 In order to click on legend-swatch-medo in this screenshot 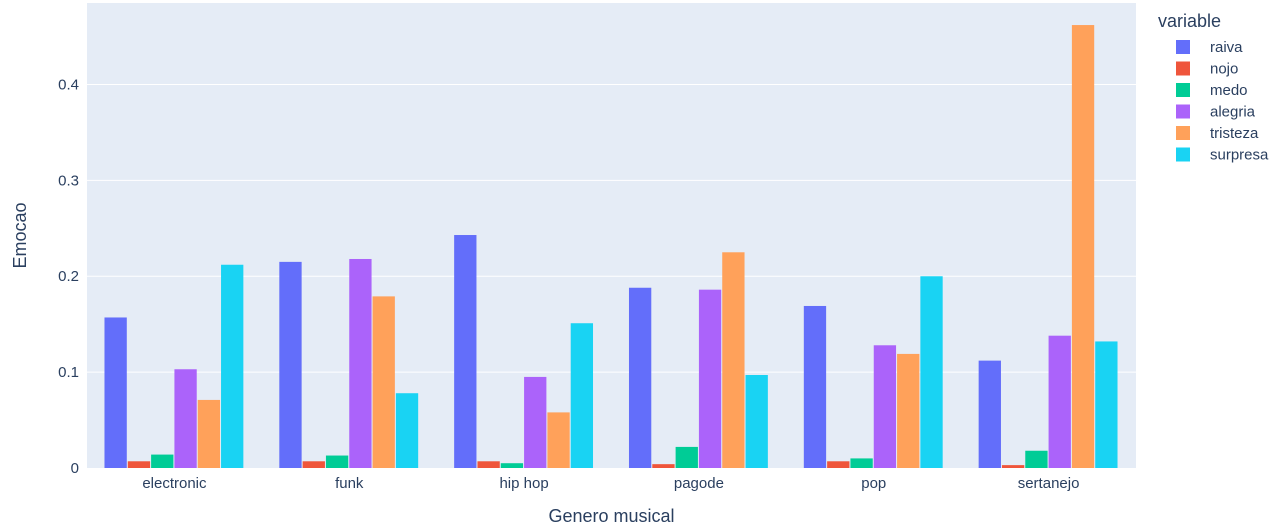, I will do `click(1183, 90)`.